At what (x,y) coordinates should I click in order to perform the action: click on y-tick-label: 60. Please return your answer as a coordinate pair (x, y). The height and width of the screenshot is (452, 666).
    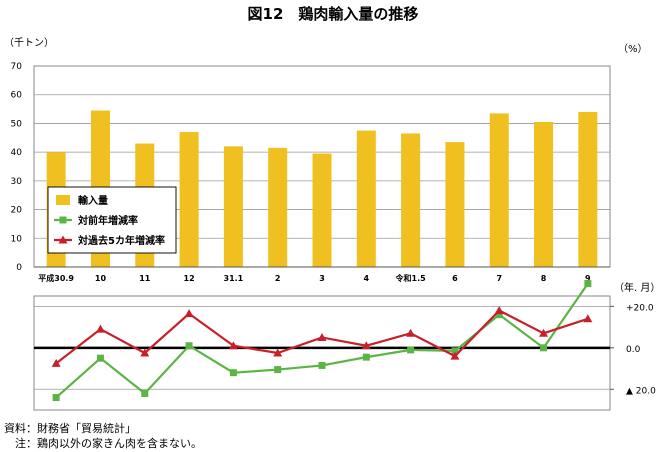
    Looking at the image, I should click on (17, 96).